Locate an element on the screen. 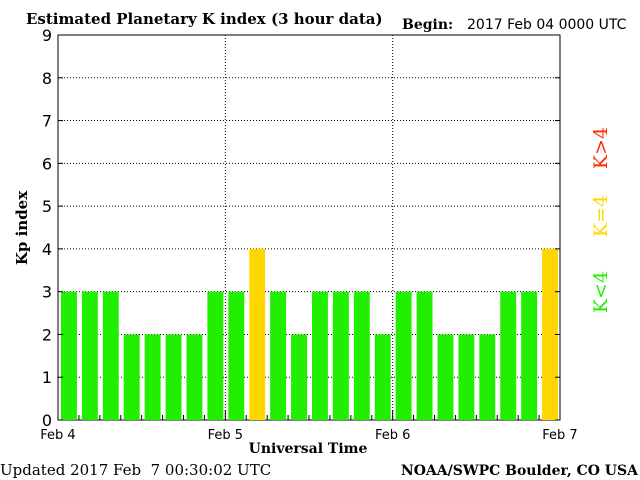 Image resolution: width=640 pixels, height=480 pixels. updated-text: Updated 2017 Feb 7 00:30:02 UTC is located at coordinates (135, 470).